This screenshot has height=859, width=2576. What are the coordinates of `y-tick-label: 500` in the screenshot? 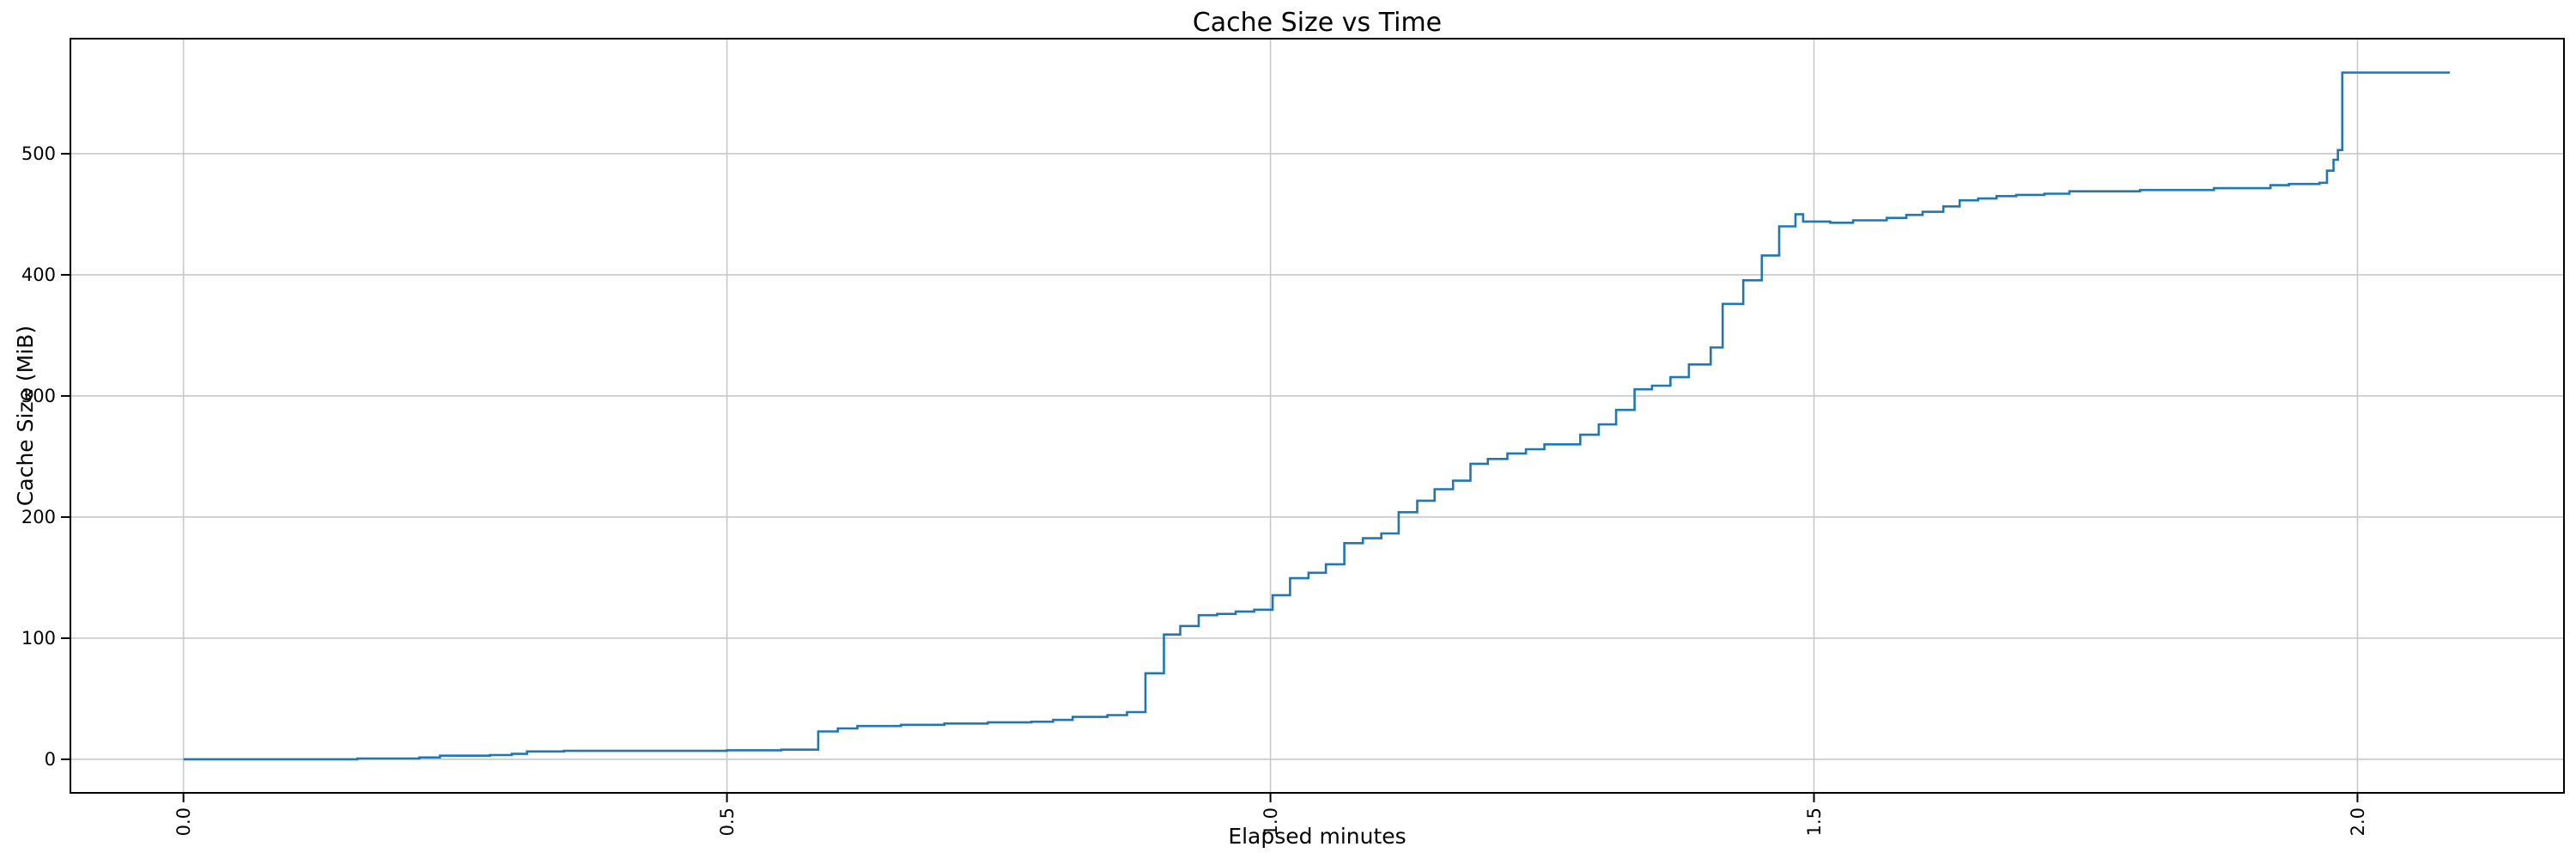 It's located at (38, 153).